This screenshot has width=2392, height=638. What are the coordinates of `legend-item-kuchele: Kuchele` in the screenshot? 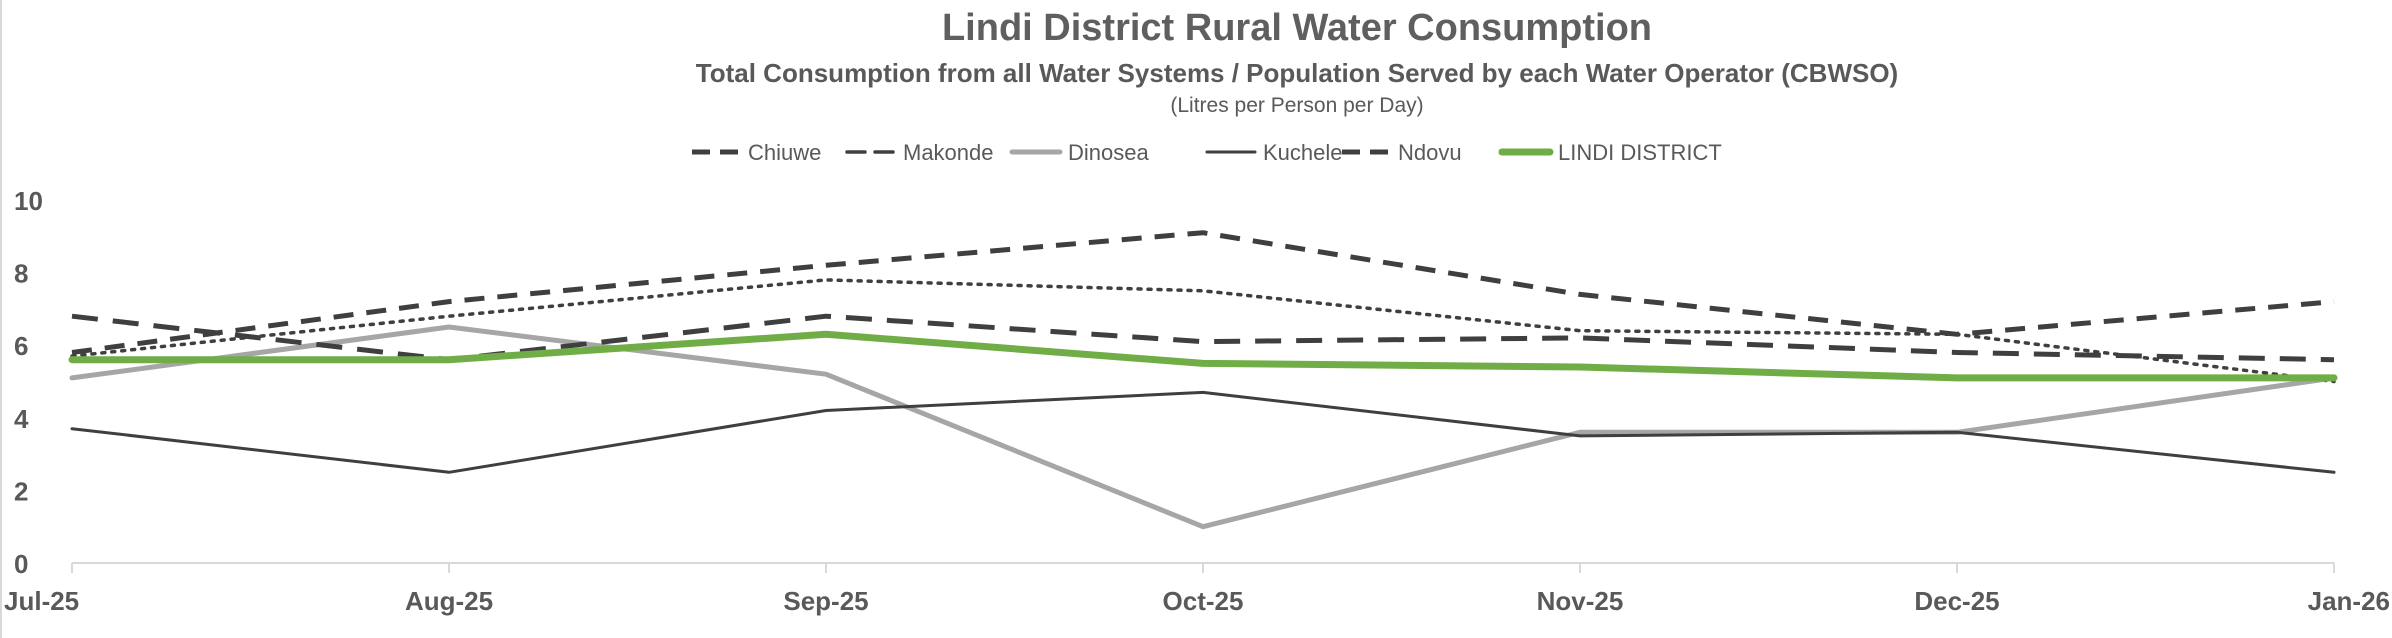 It's located at (1274, 152).